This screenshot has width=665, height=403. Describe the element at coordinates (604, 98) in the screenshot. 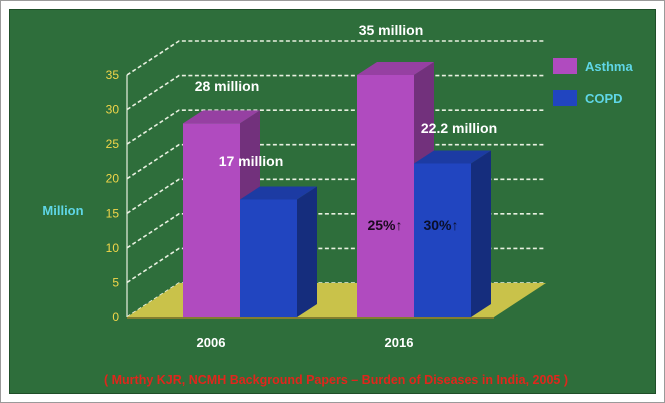

I see `legend-label: COPD` at that location.